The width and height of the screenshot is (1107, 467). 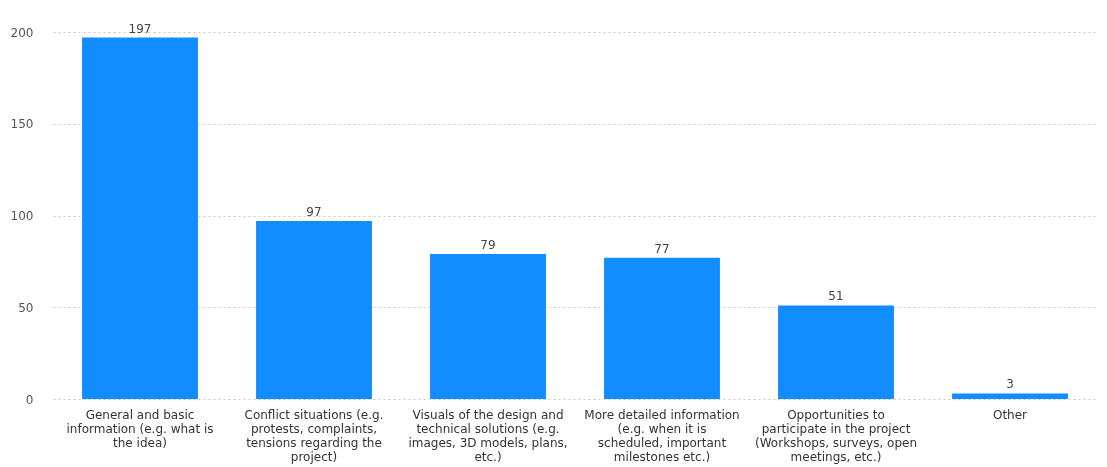 I want to click on y-tick-label: 200, so click(x=22, y=32).